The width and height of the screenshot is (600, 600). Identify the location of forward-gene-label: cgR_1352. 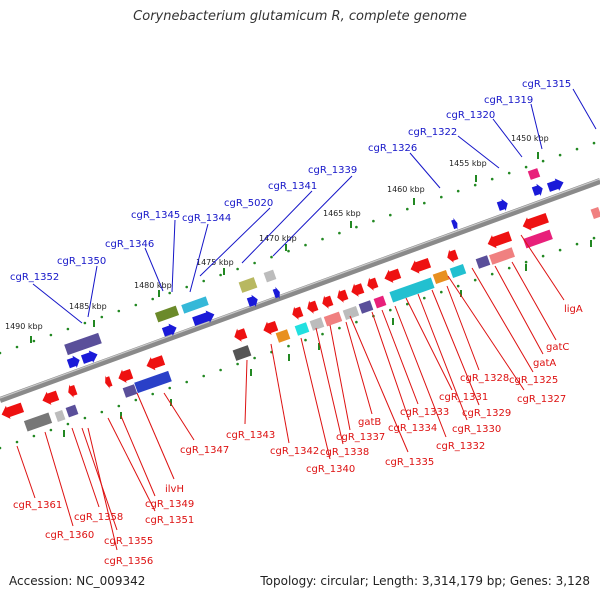
(34, 277).